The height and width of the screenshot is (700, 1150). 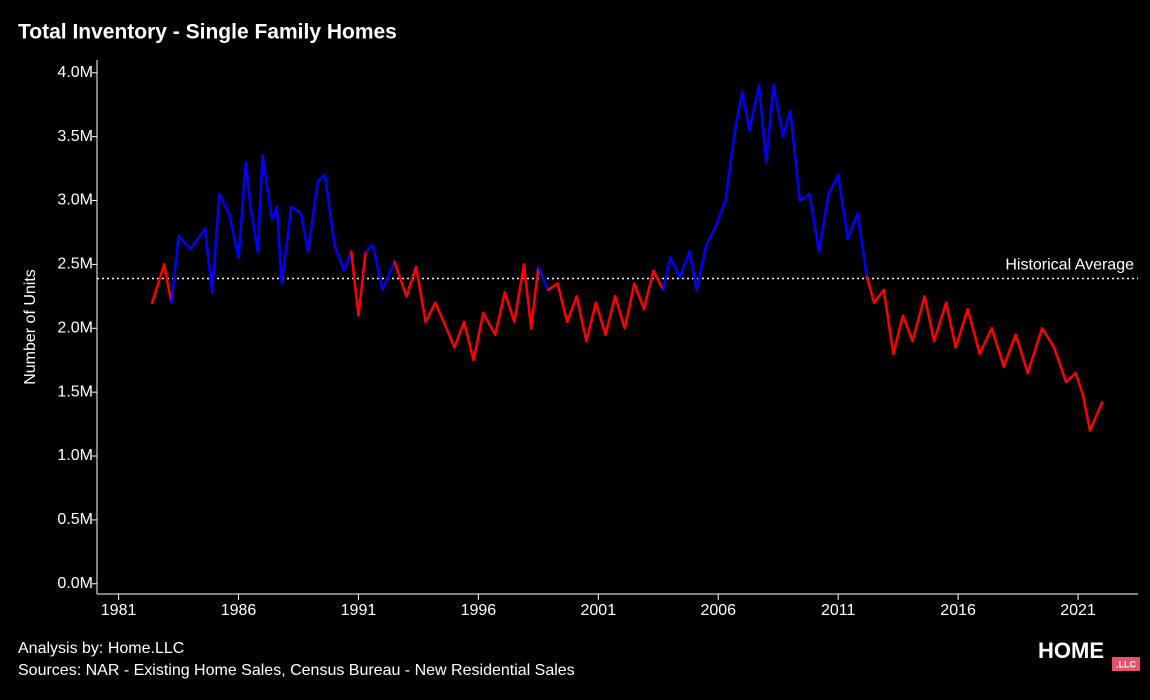 What do you see at coordinates (75, 519) in the screenshot?
I see `y-tick-label: 0.5M` at bounding box center [75, 519].